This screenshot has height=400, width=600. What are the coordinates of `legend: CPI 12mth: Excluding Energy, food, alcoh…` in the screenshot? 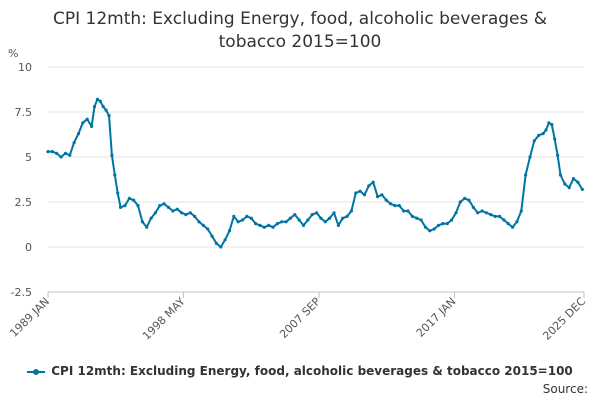 It's located at (300, 371).